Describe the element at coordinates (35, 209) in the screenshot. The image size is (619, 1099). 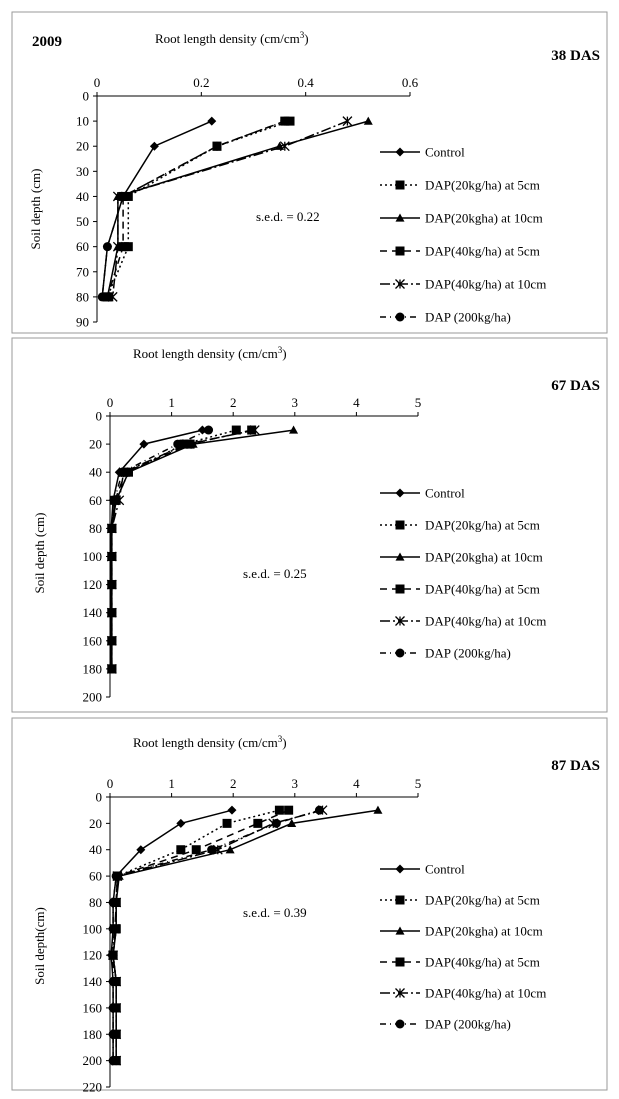
I see `y-axis-label: Soil depth (cm)` at that location.